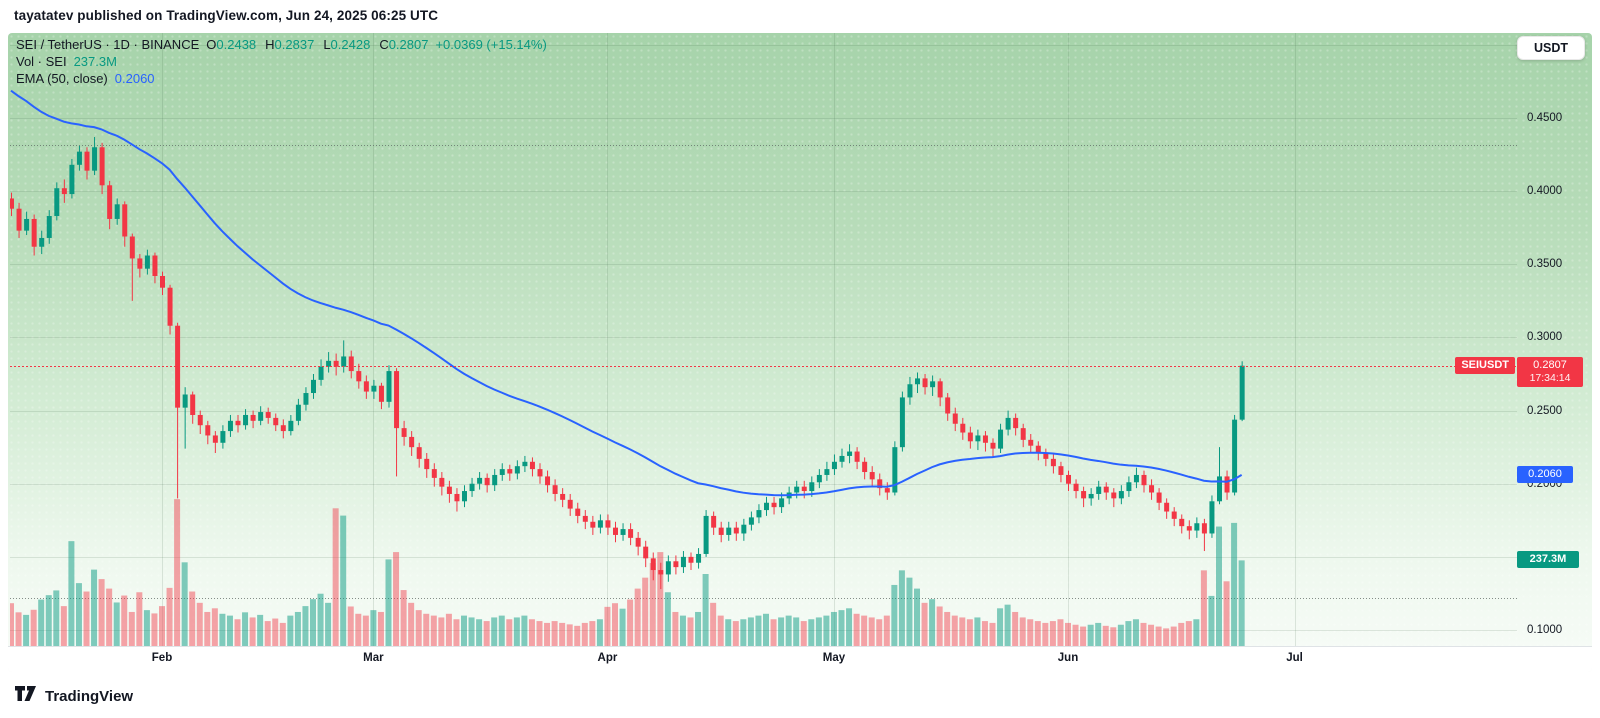 The image size is (1600, 718). I want to click on price-axis-label: 0.1000, so click(1545, 630).